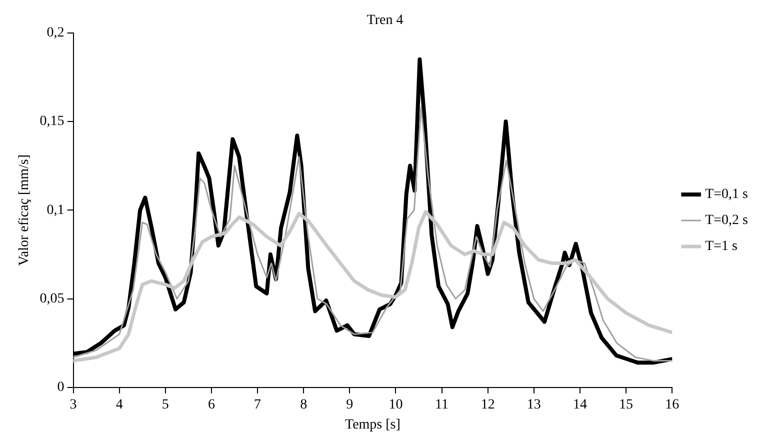 The height and width of the screenshot is (441, 778). What do you see at coordinates (672, 404) in the screenshot?
I see `x-tick-label: 16` at bounding box center [672, 404].